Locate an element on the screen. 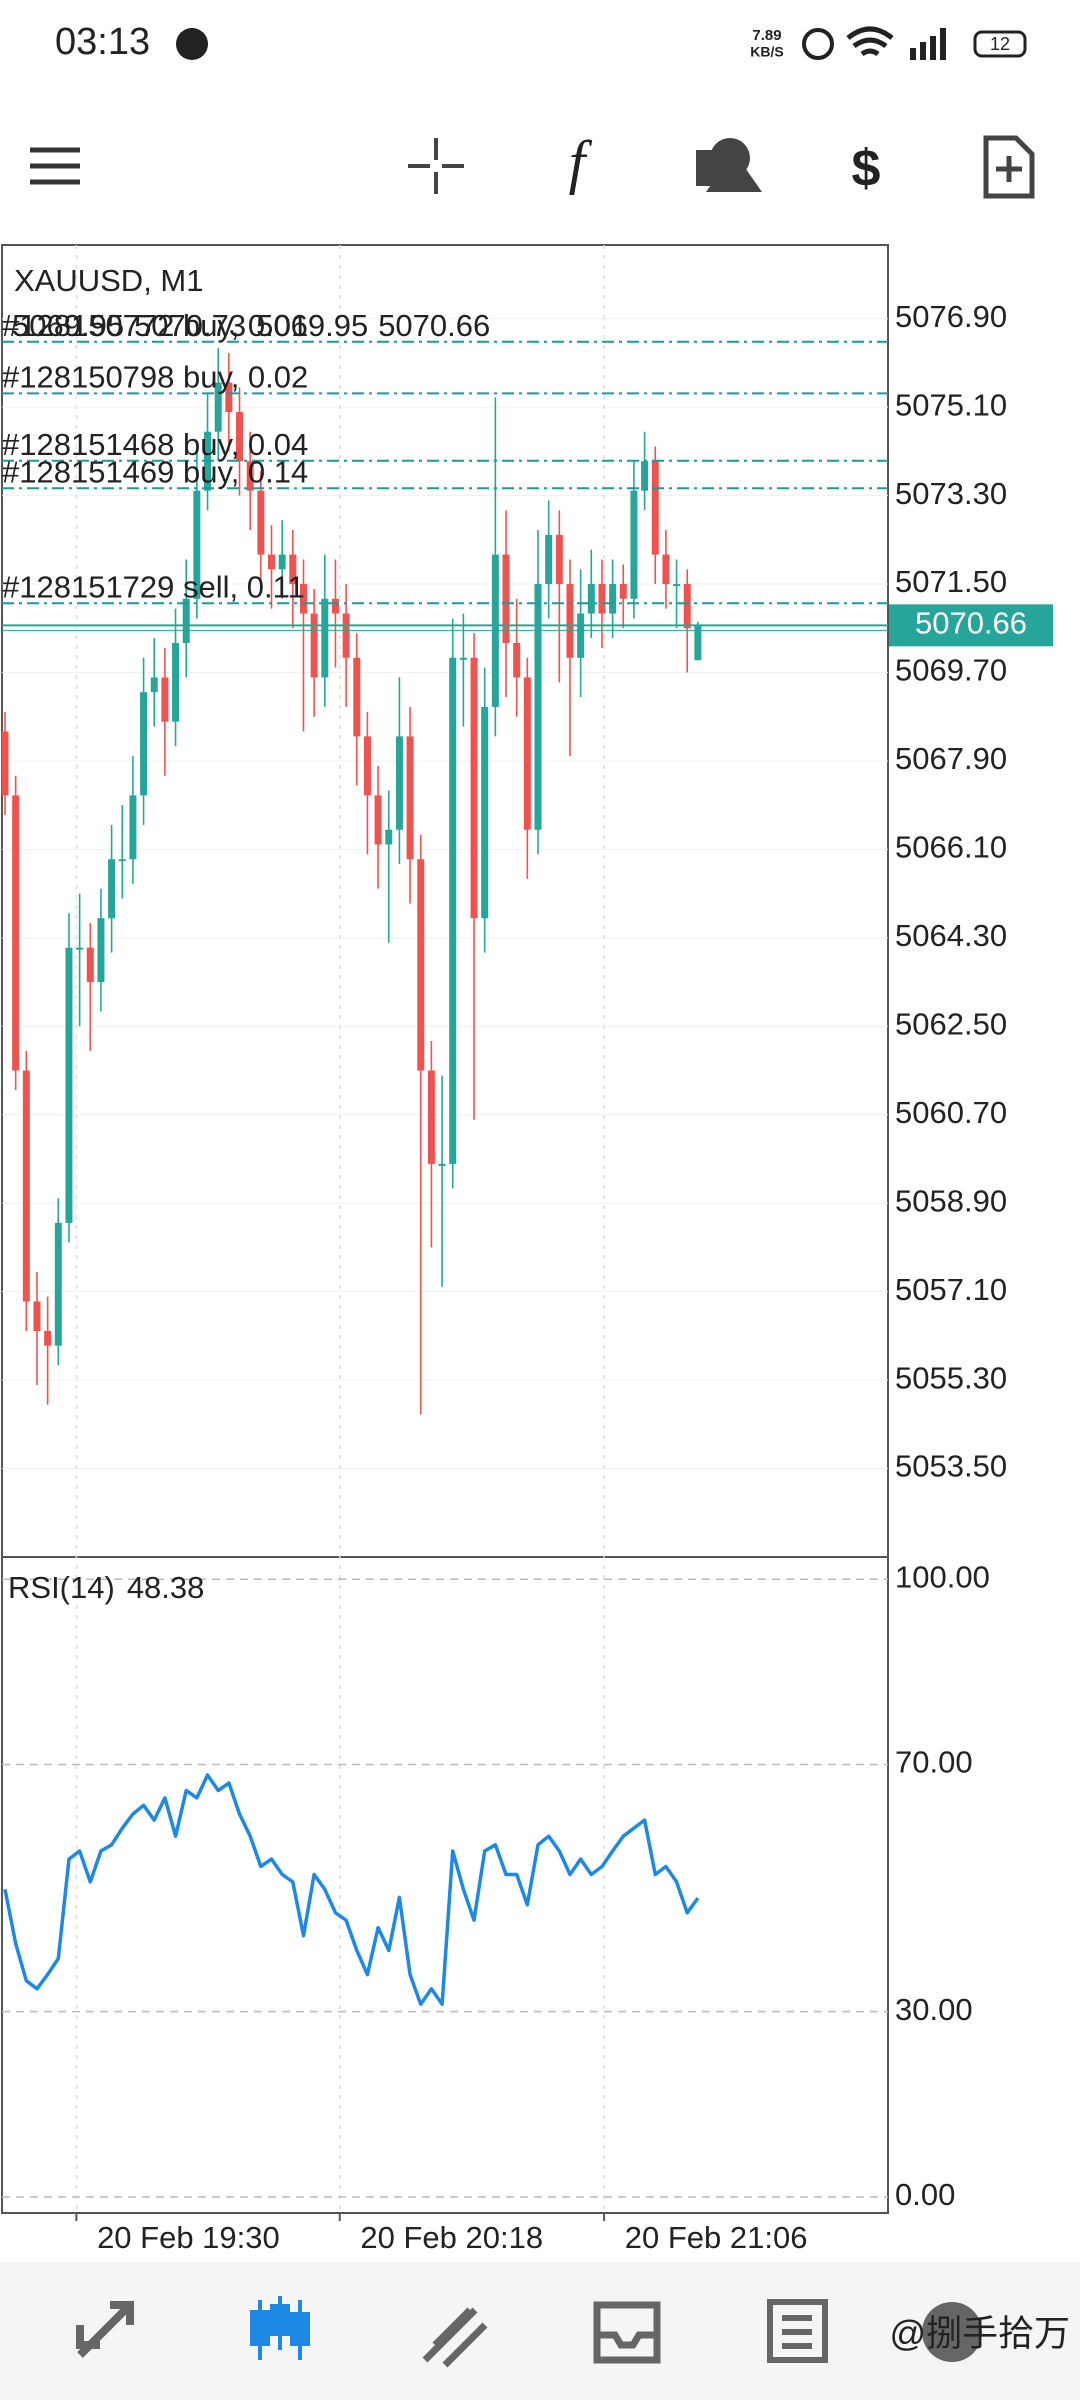 This screenshot has height=2400, width=1080. rsi-name: RSI(14) is located at coordinates (61, 1587).